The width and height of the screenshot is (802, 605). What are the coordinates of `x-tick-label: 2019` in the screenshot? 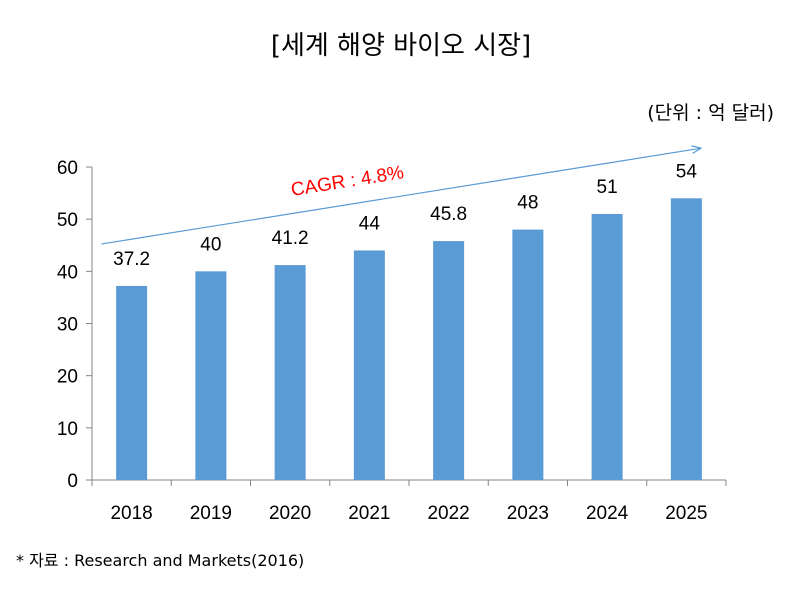 It's located at (211, 513).